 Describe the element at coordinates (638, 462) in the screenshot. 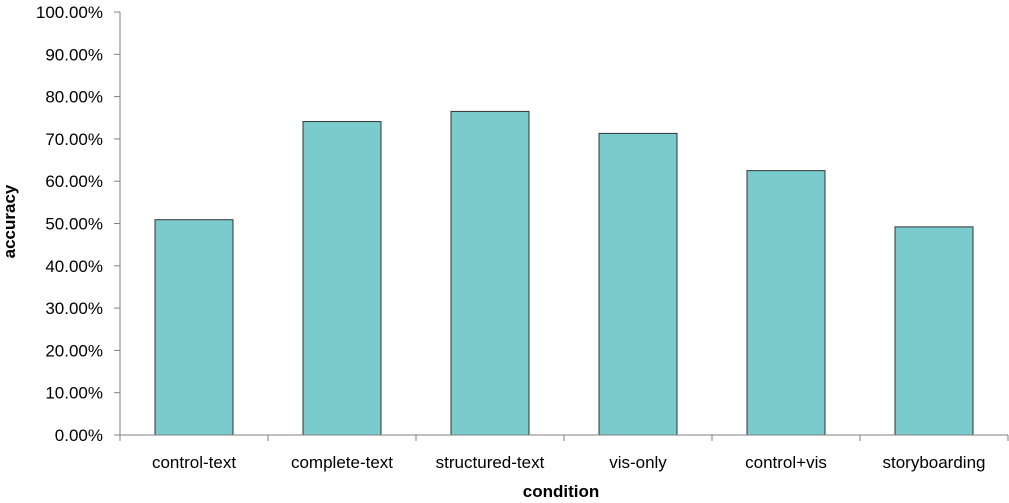

I see `x-tick-label: vis-only` at that location.